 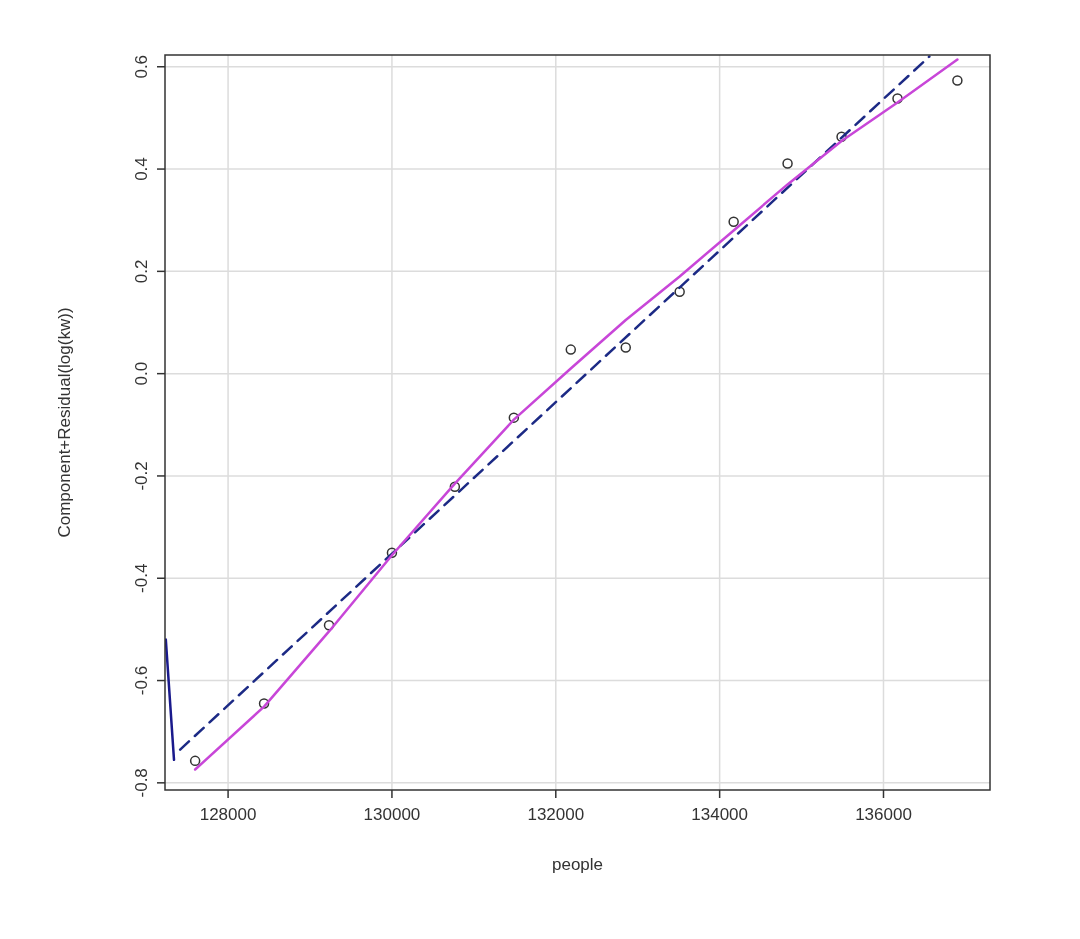 What do you see at coordinates (141, 680) in the screenshot?
I see `y-tick-label: -0.6` at bounding box center [141, 680].